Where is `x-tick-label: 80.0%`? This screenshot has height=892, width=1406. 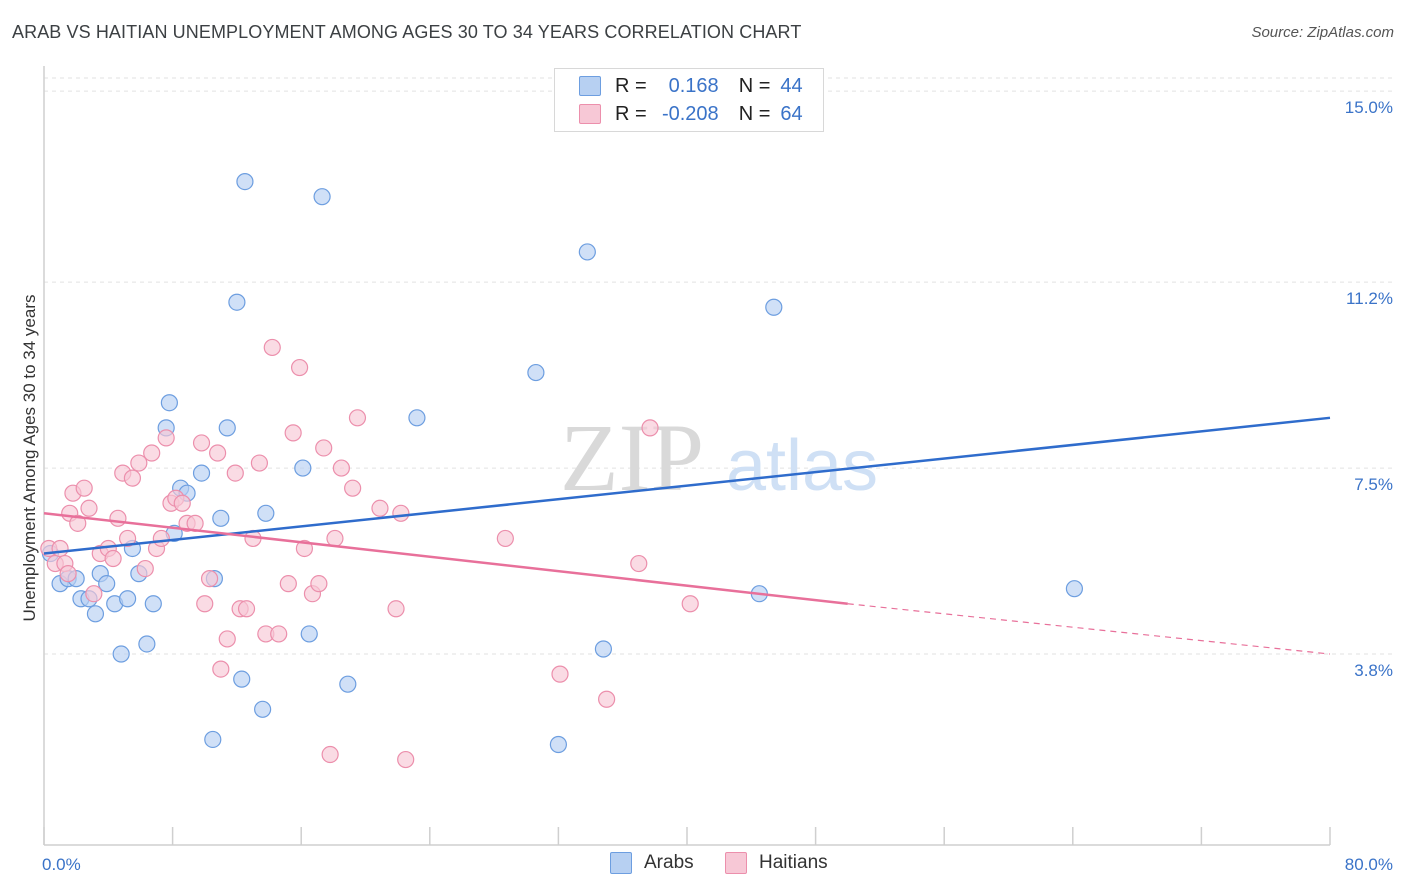
x-tick-label: 80.0% is located at coordinates (1369, 864).